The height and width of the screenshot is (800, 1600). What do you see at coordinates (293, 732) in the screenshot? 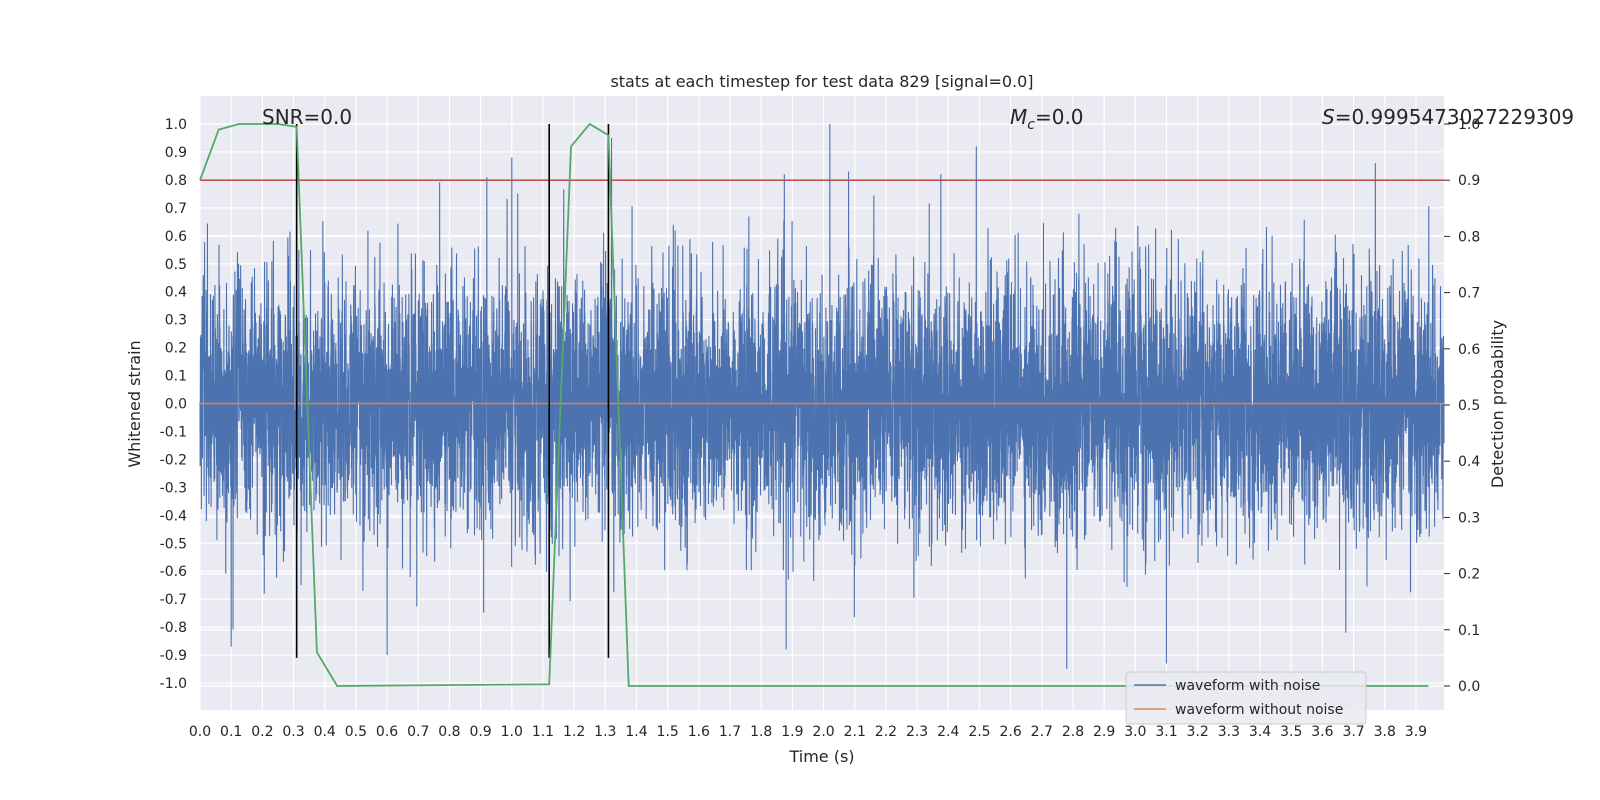
I see `x-tick-label: 0.3` at bounding box center [293, 732].